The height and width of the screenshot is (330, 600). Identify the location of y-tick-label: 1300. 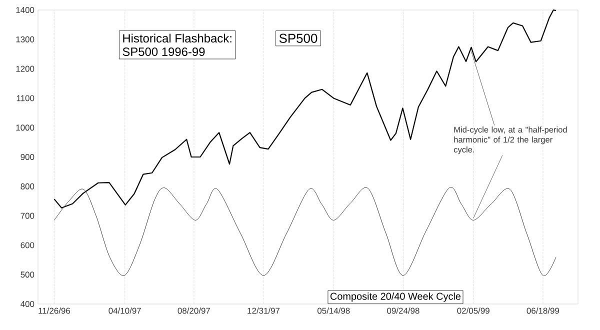
(25, 39).